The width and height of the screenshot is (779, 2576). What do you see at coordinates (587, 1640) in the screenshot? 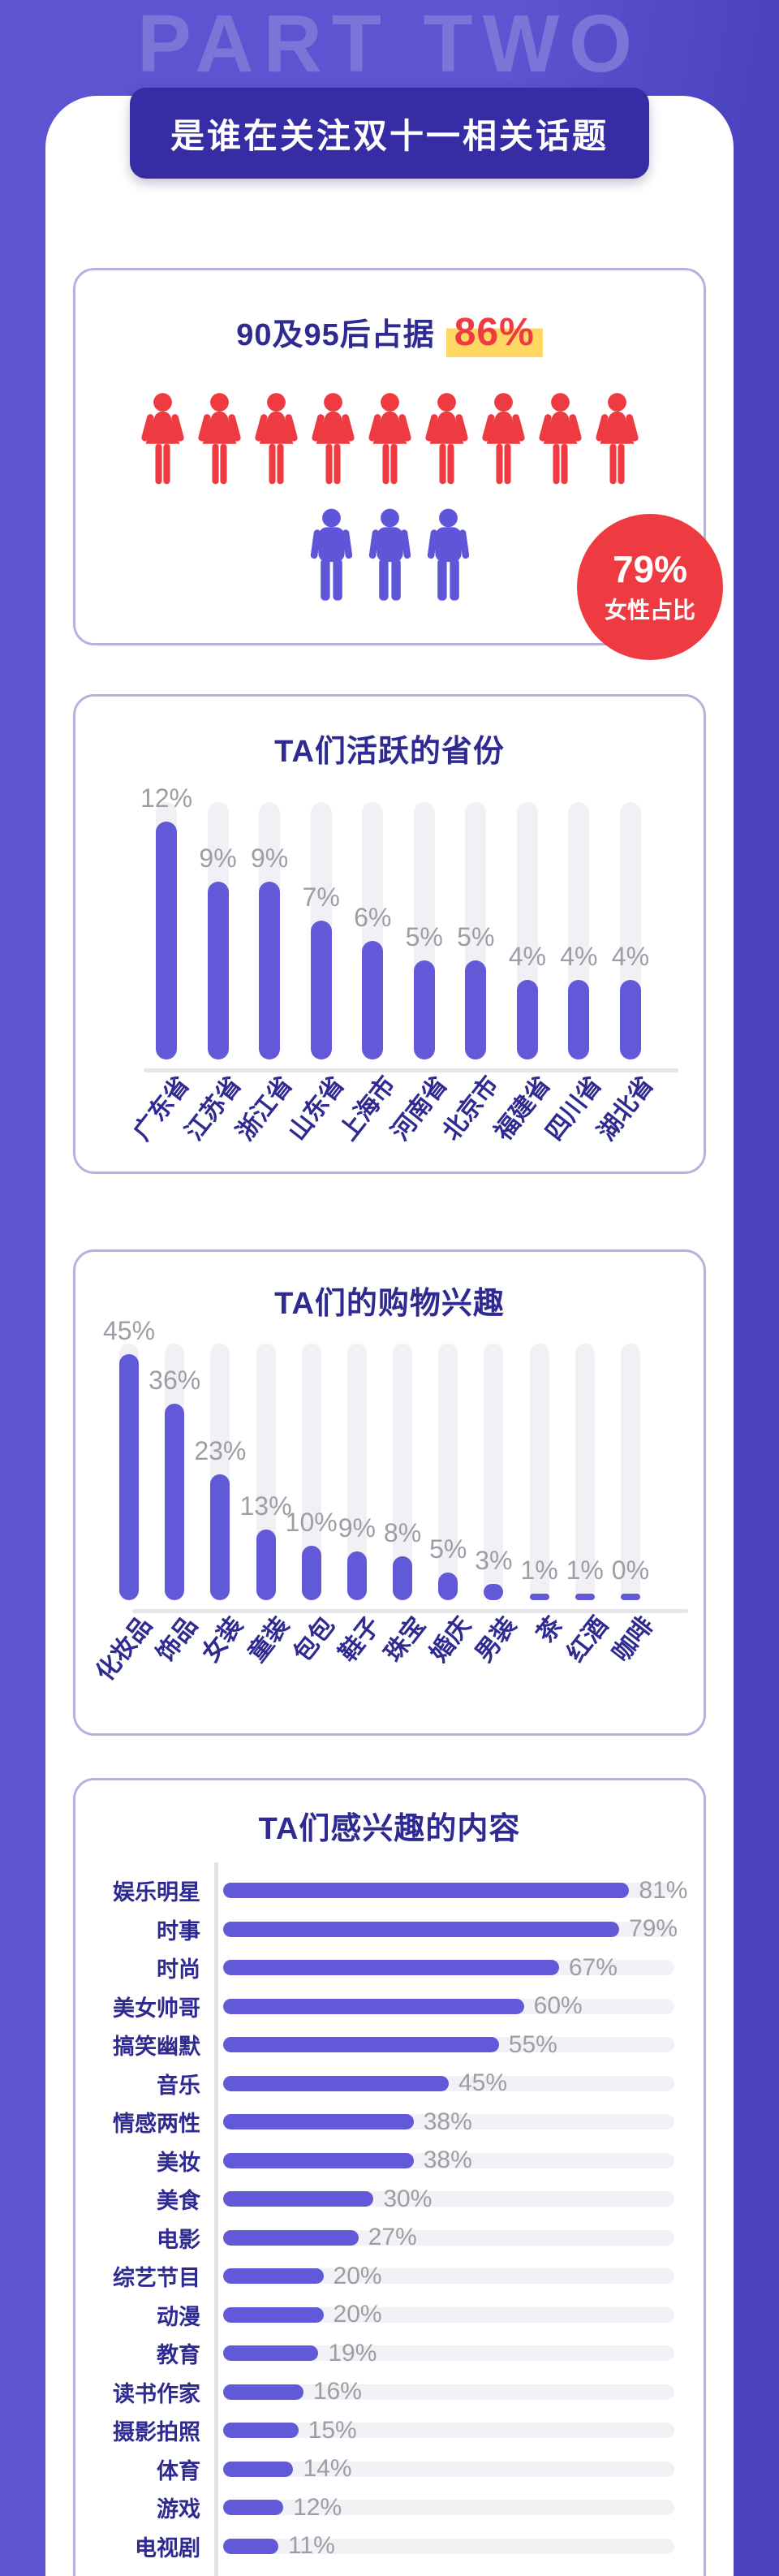
I see `bar-category-label: 红酒` at bounding box center [587, 1640].